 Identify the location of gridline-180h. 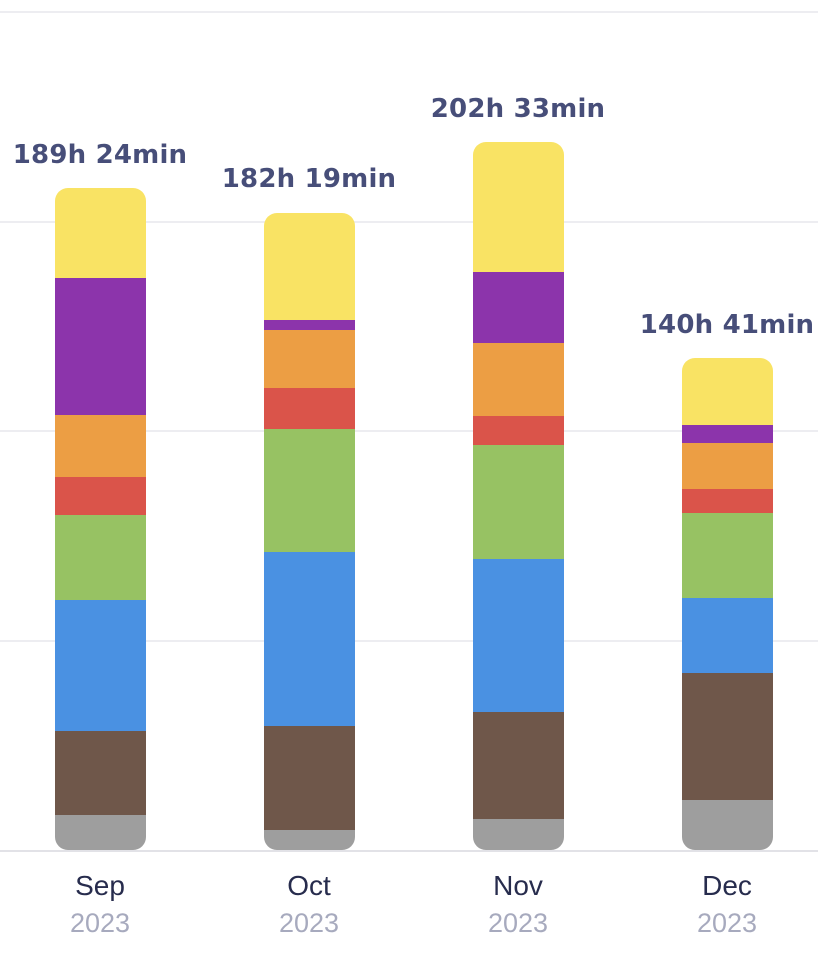
(409, 221).